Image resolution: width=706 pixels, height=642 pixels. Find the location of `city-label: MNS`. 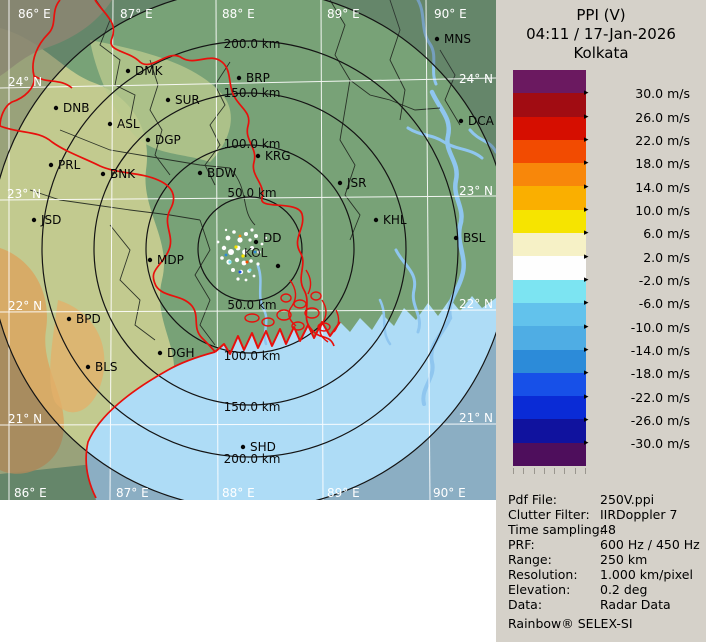

city-label: MNS is located at coordinates (457, 39).